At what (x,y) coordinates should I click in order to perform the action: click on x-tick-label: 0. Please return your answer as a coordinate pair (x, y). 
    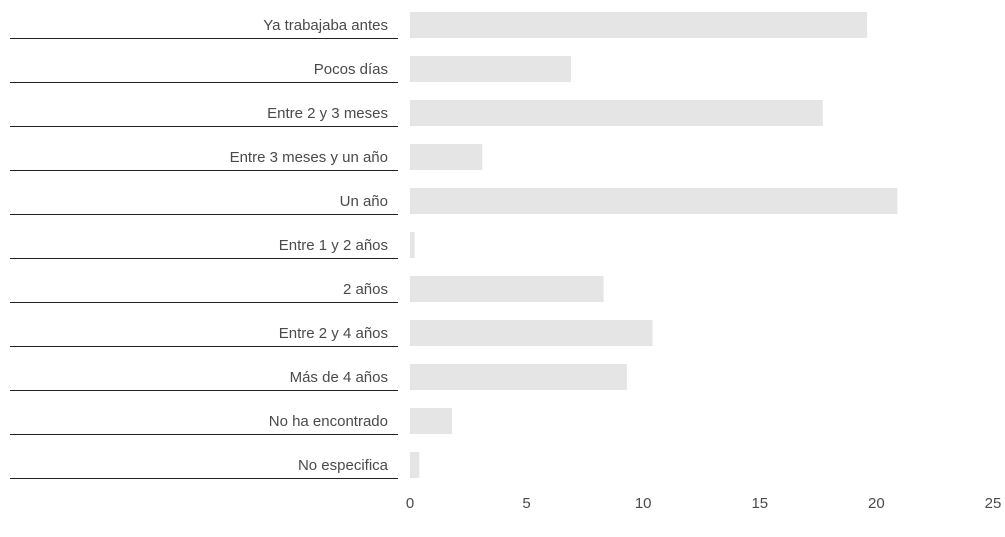
    Looking at the image, I should click on (410, 503).